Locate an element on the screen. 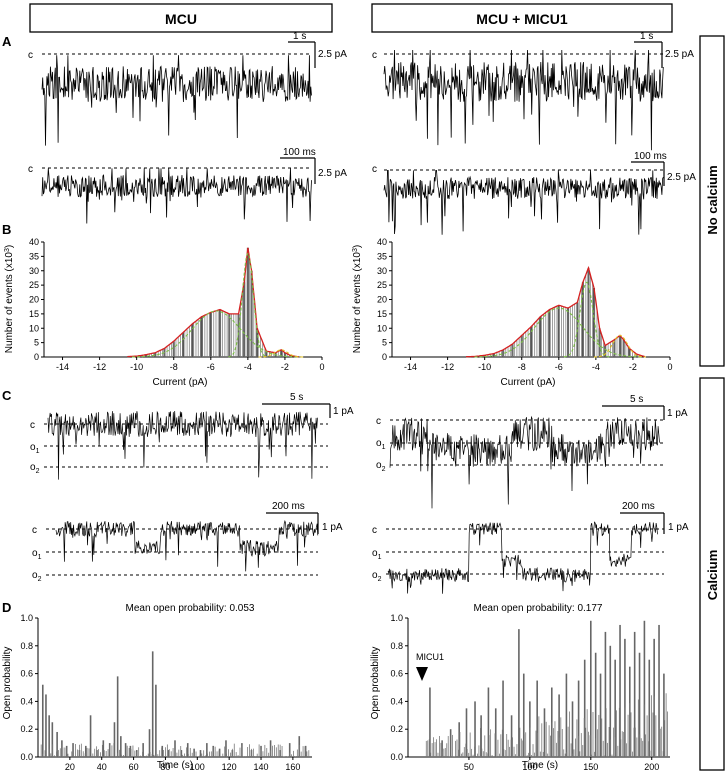 Image resolution: width=726 pixels, height=773 pixels. y-tick-label: 5 is located at coordinates (36, 343).